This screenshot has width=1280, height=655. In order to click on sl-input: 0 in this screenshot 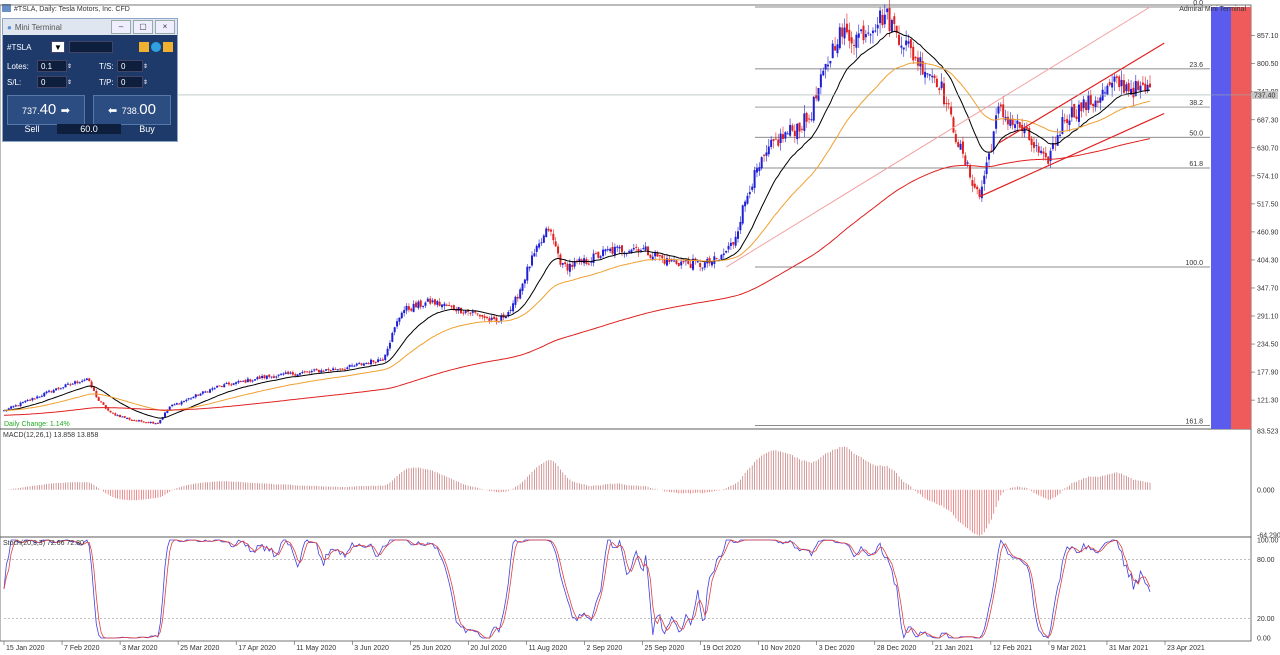, I will do `click(52, 82)`.